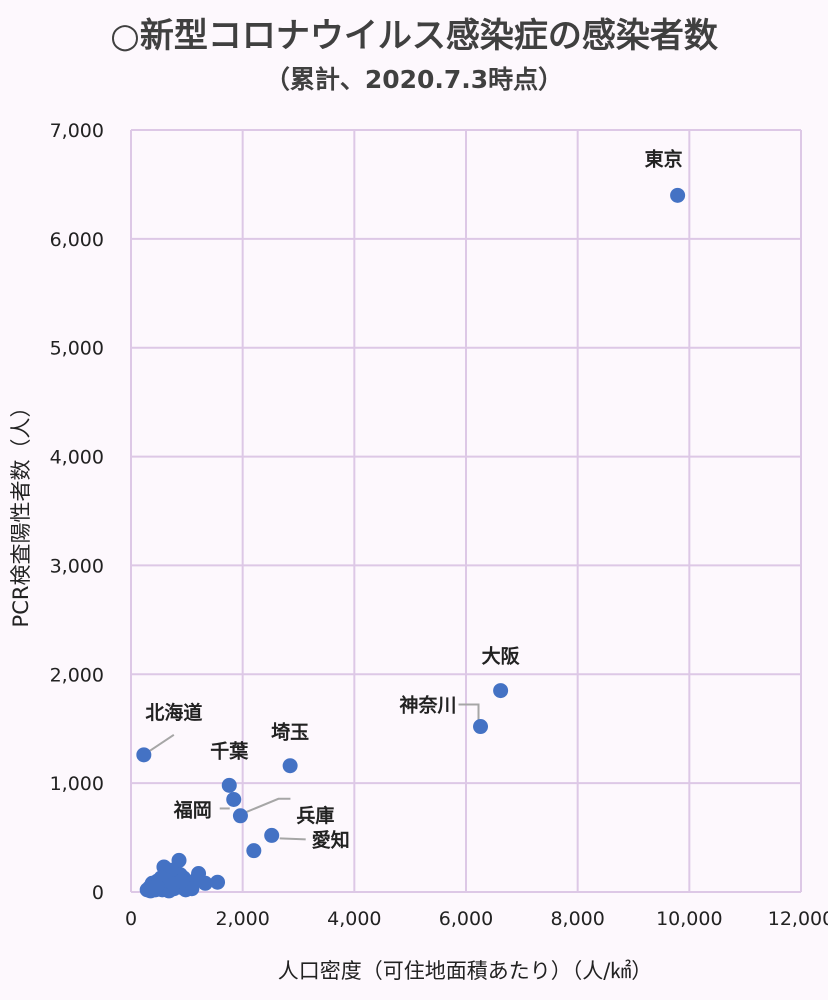 This screenshot has height=1000, width=828. I want to click on point-label: 兵庫, so click(315, 815).